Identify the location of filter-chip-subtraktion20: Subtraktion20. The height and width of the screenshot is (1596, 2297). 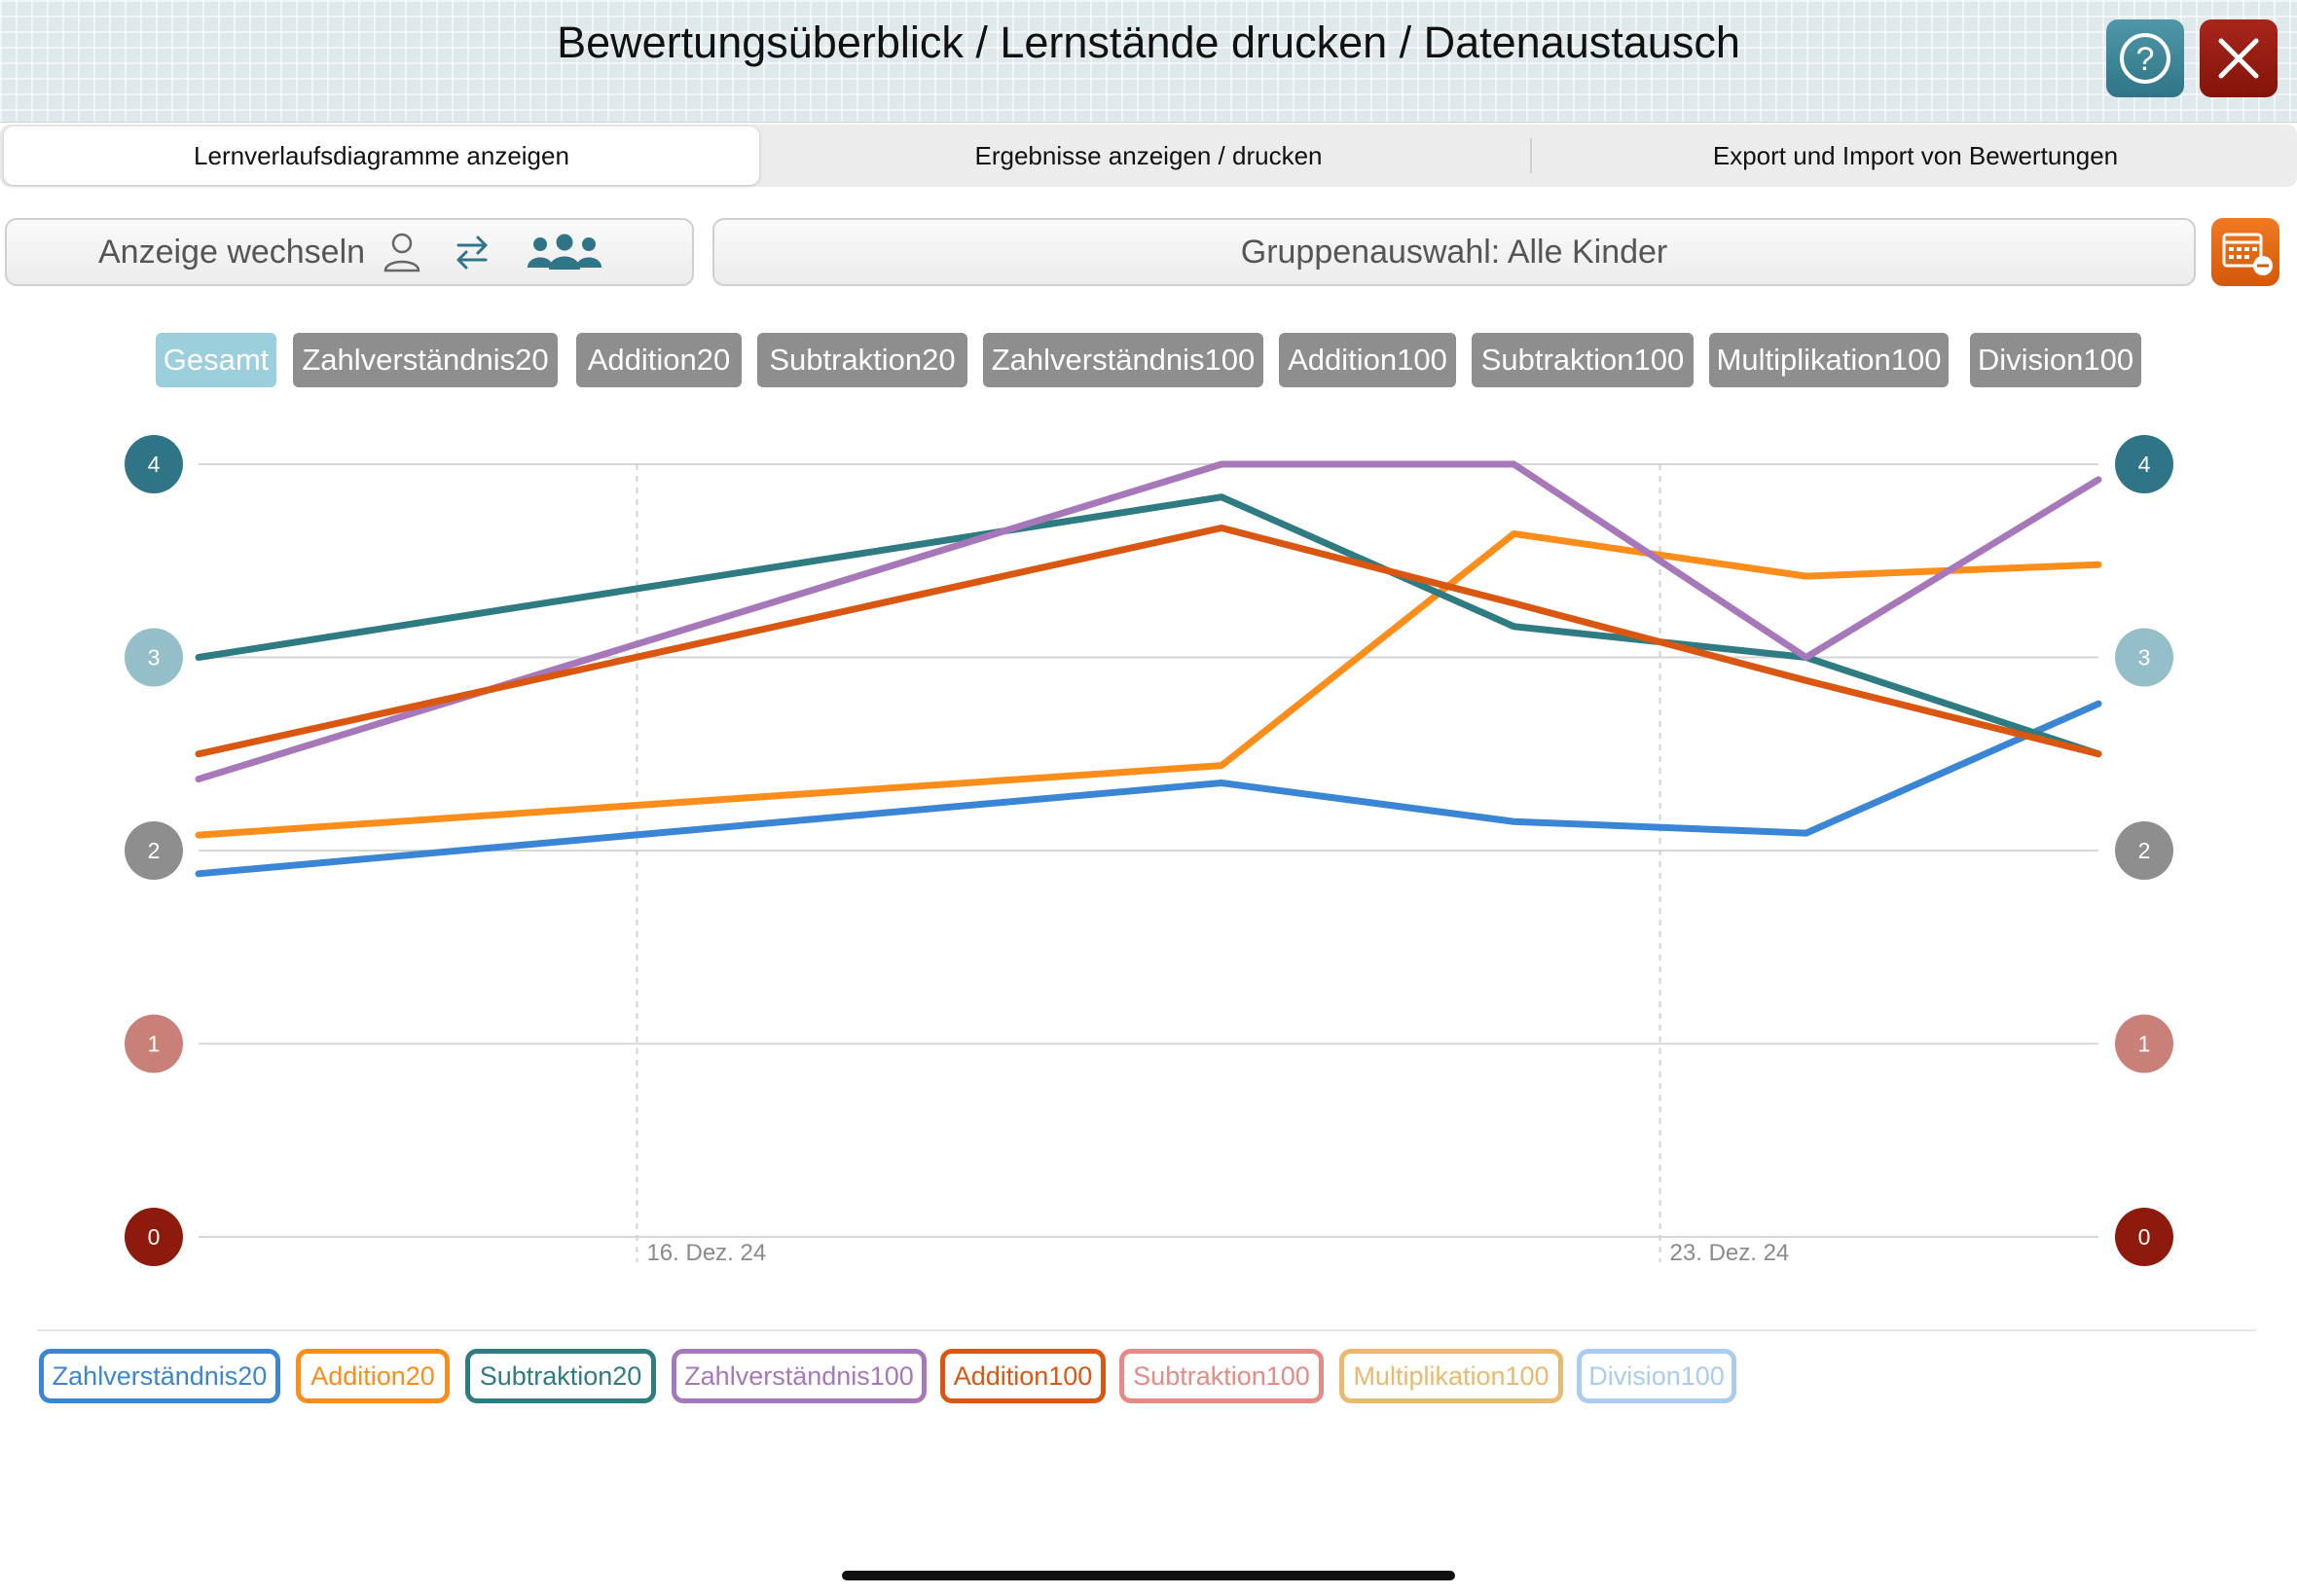
(862, 360).